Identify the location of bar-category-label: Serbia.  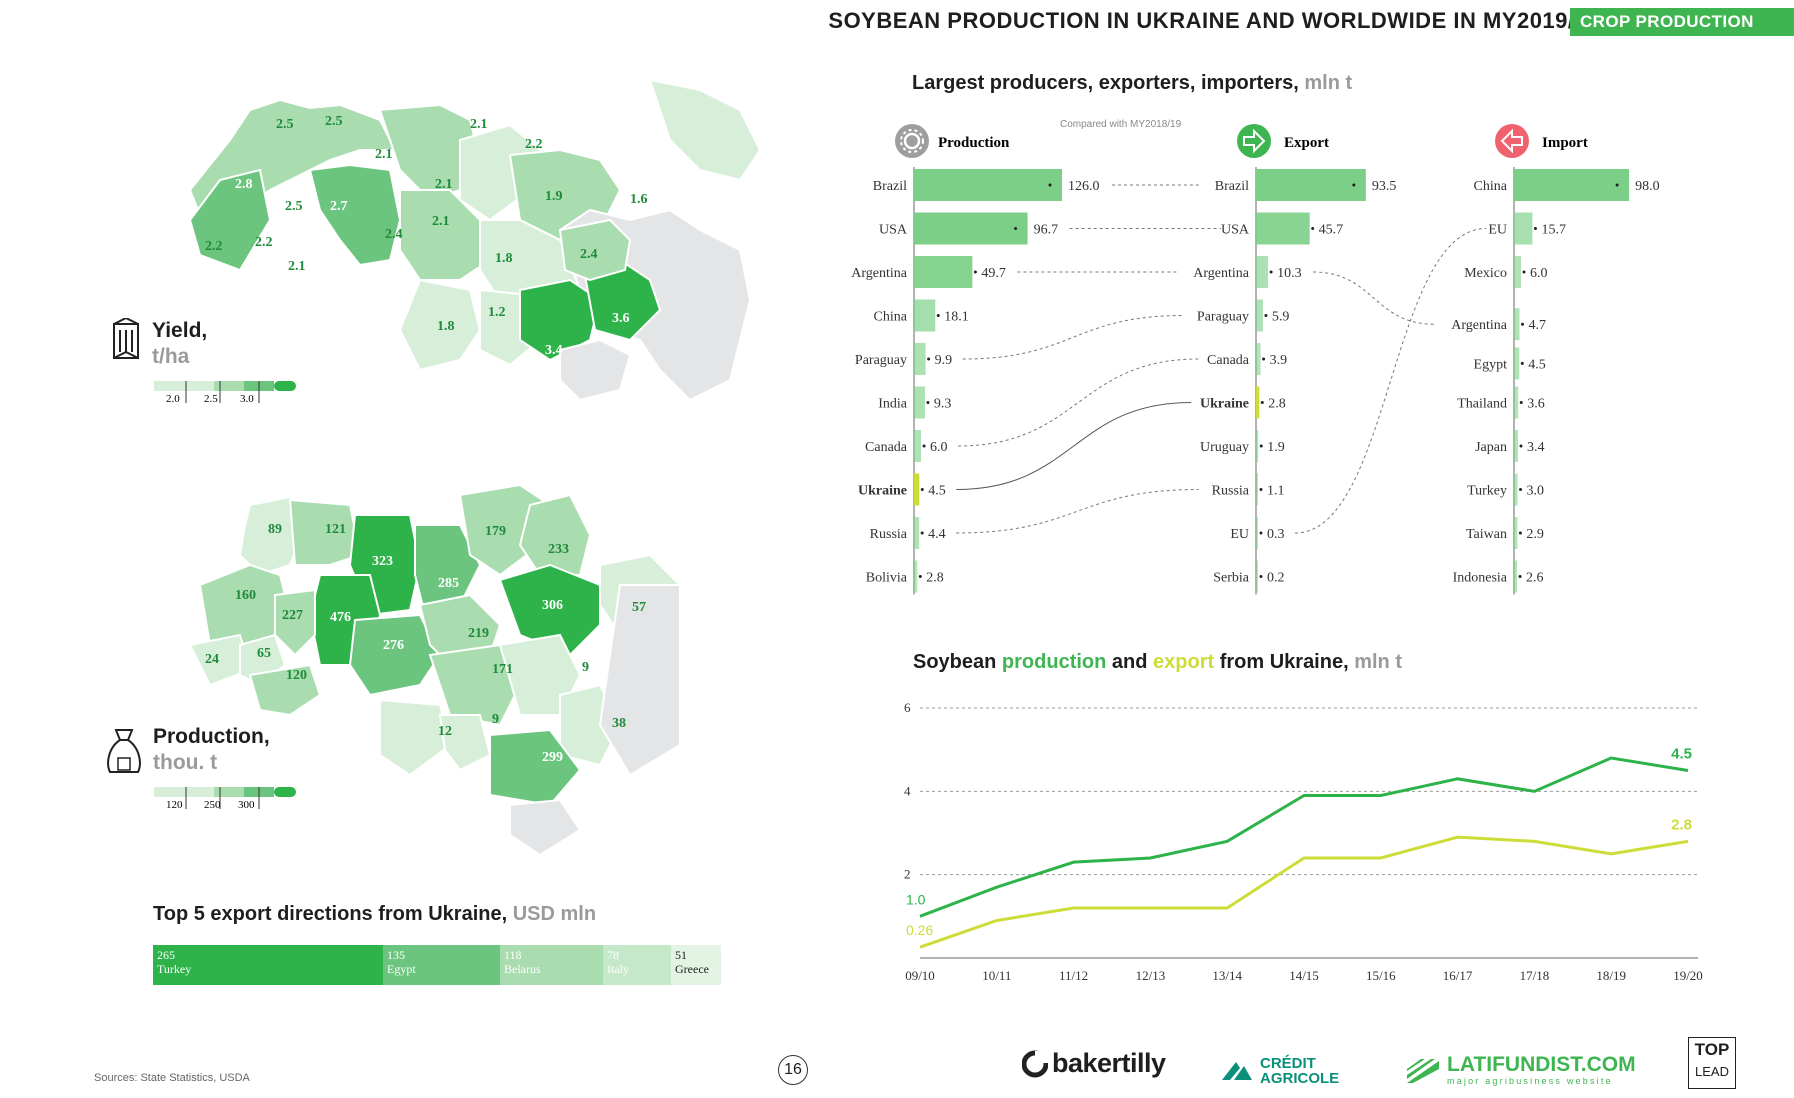
(1231, 578).